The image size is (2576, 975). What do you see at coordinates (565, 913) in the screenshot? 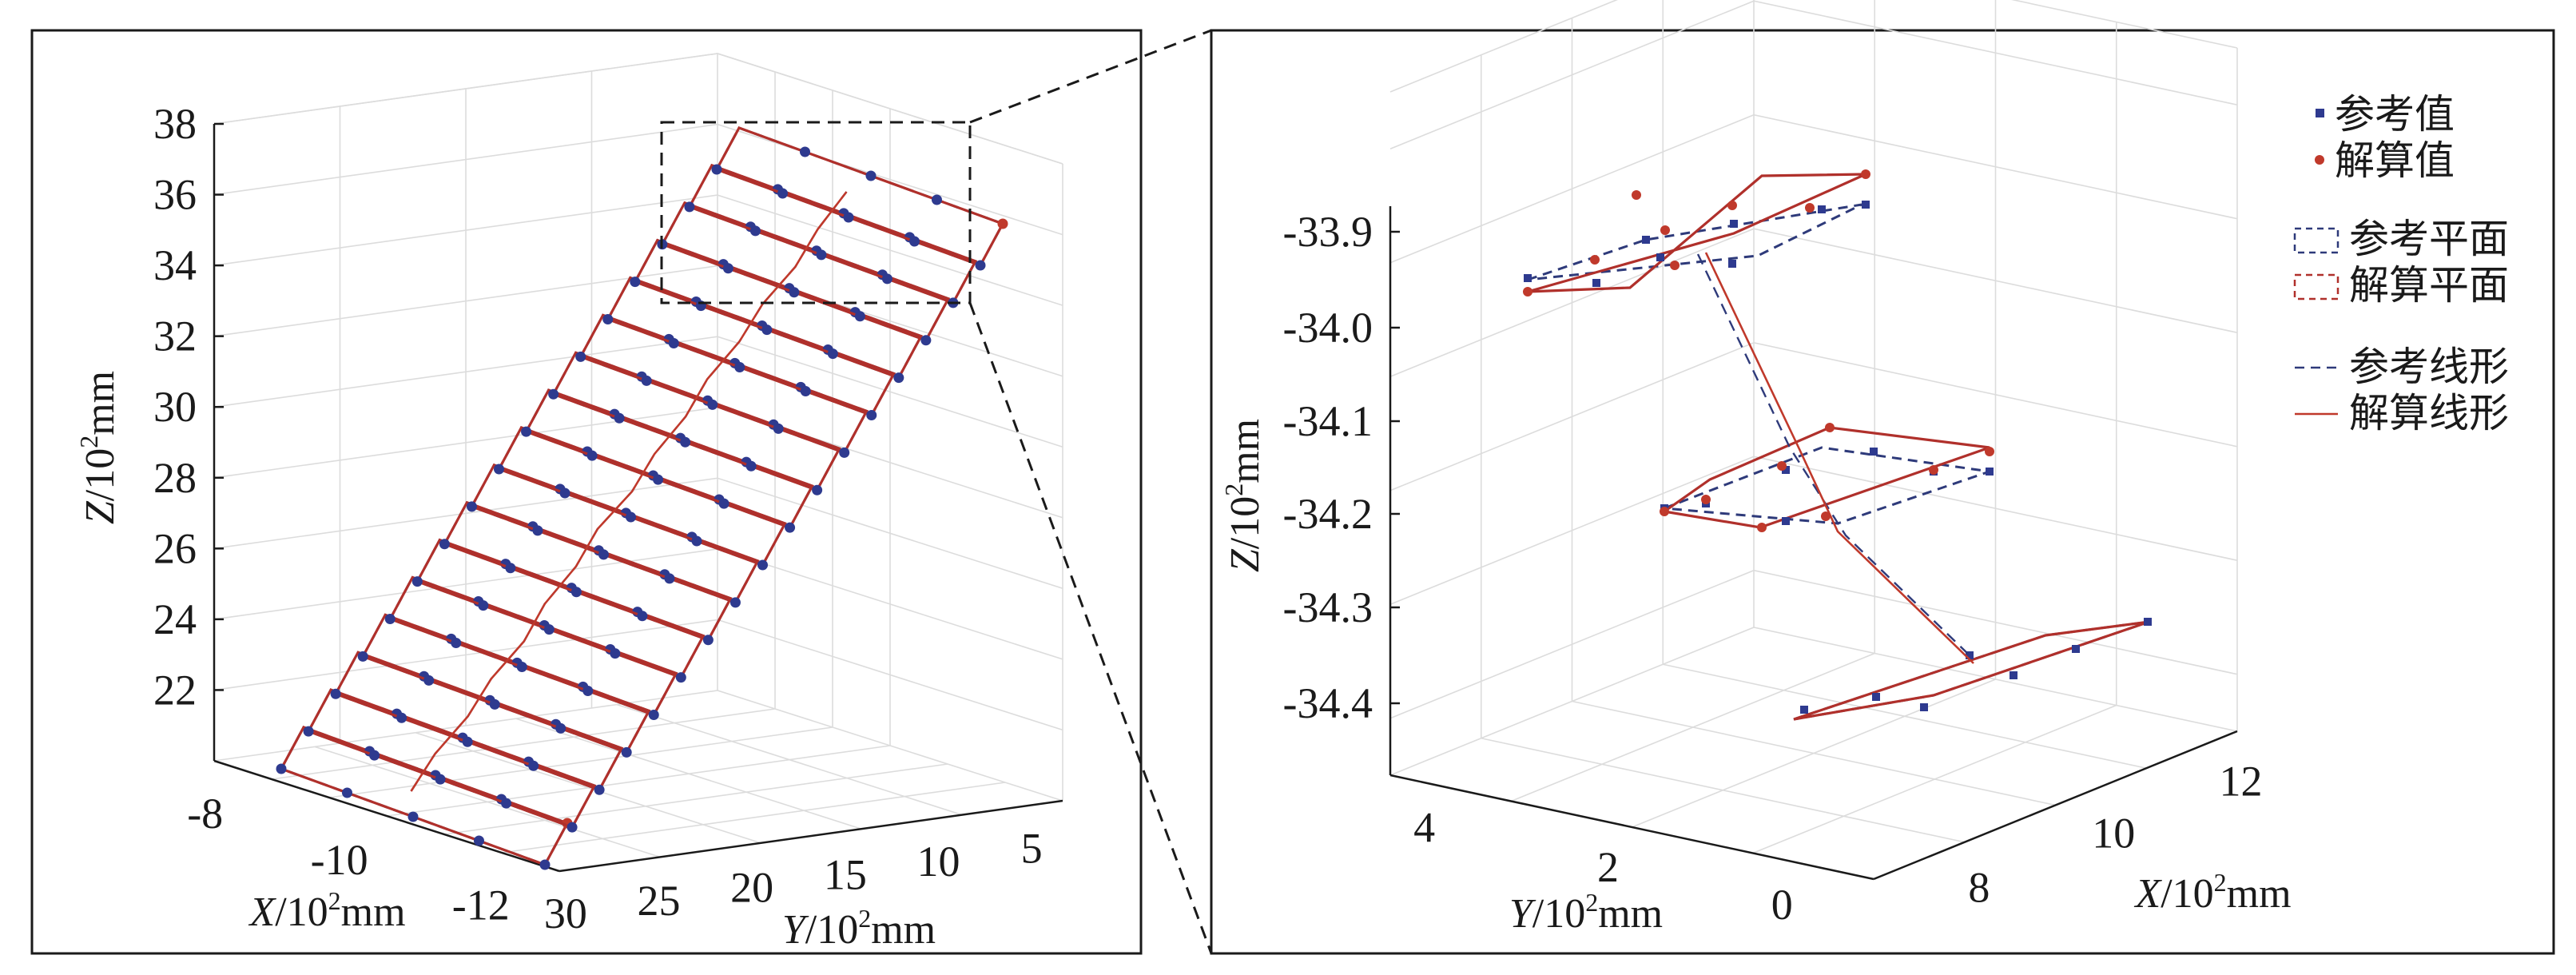
I see `left-y-tick-label: 30` at bounding box center [565, 913].